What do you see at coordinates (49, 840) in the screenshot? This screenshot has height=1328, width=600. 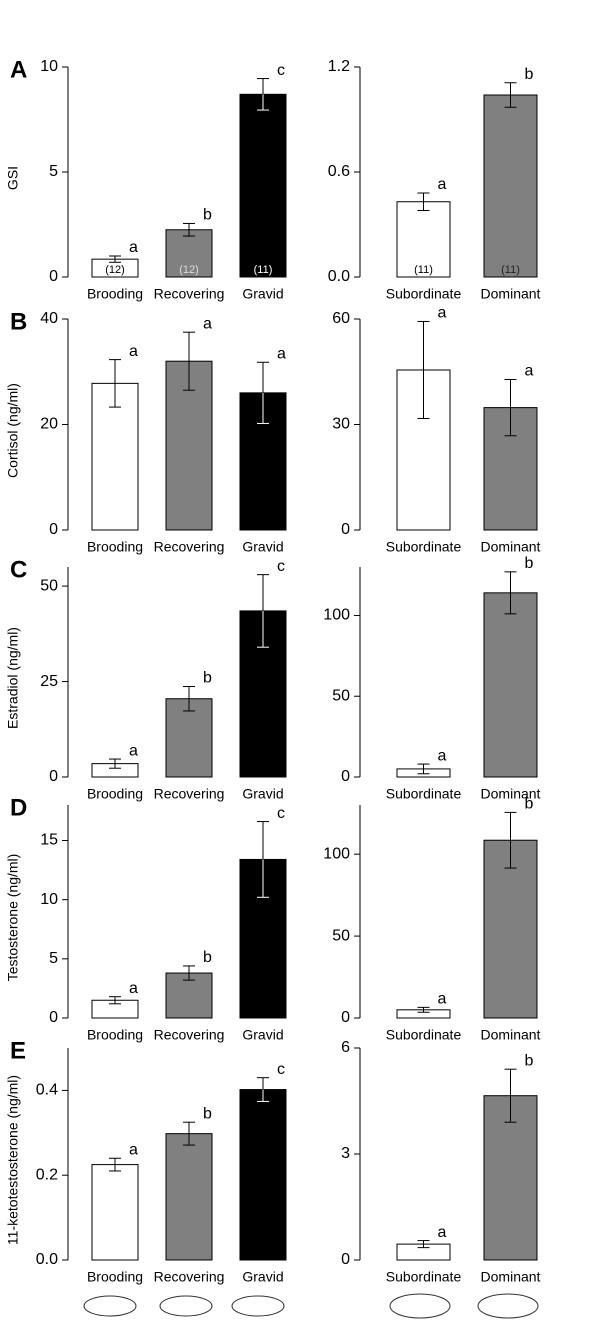 I see `y-tick-label: 15` at bounding box center [49, 840].